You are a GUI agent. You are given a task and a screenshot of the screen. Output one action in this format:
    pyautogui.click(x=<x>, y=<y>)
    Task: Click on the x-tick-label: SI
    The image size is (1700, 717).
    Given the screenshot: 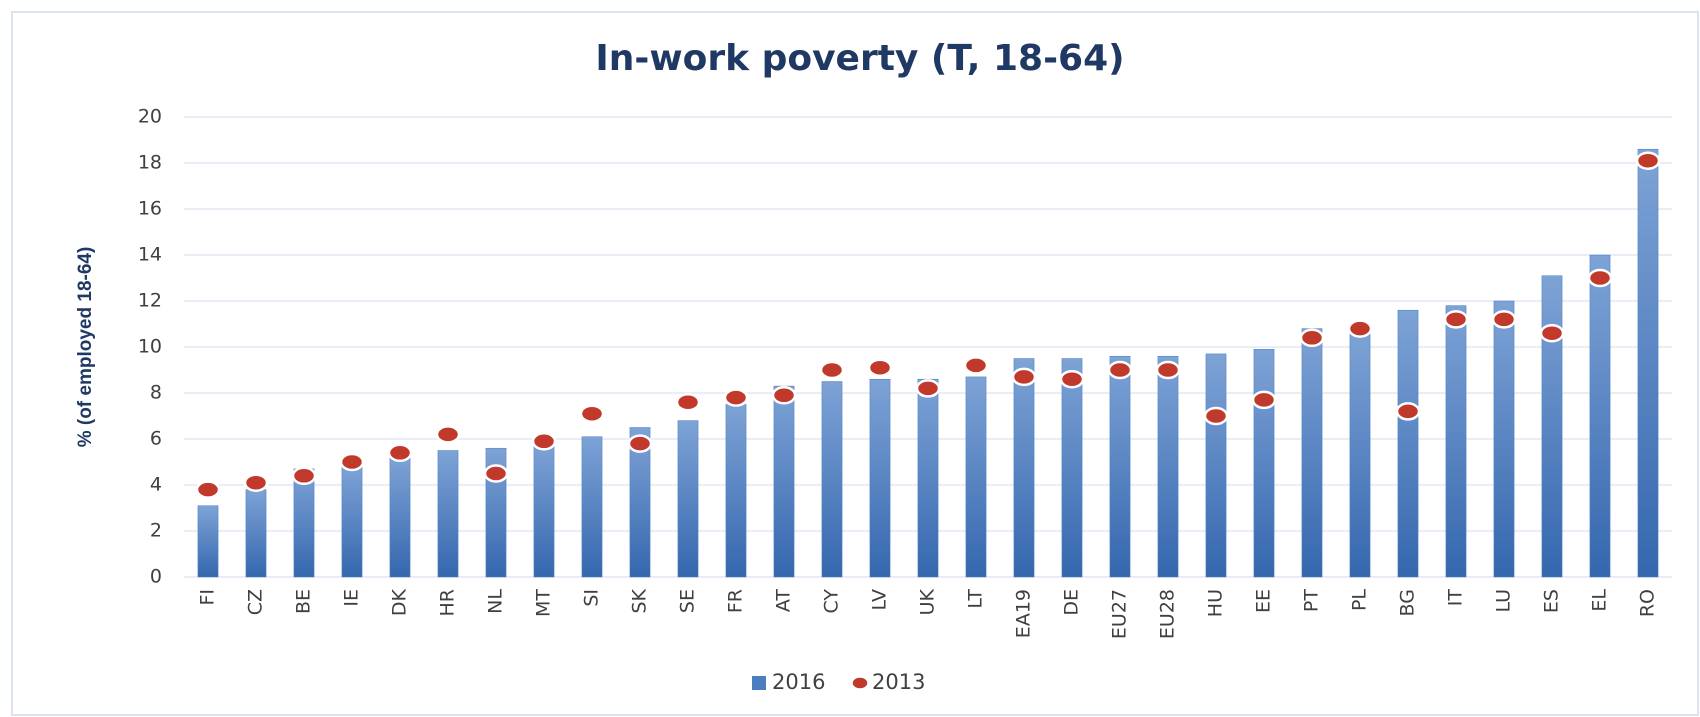 What is the action you would take?
    pyautogui.click(x=592, y=598)
    